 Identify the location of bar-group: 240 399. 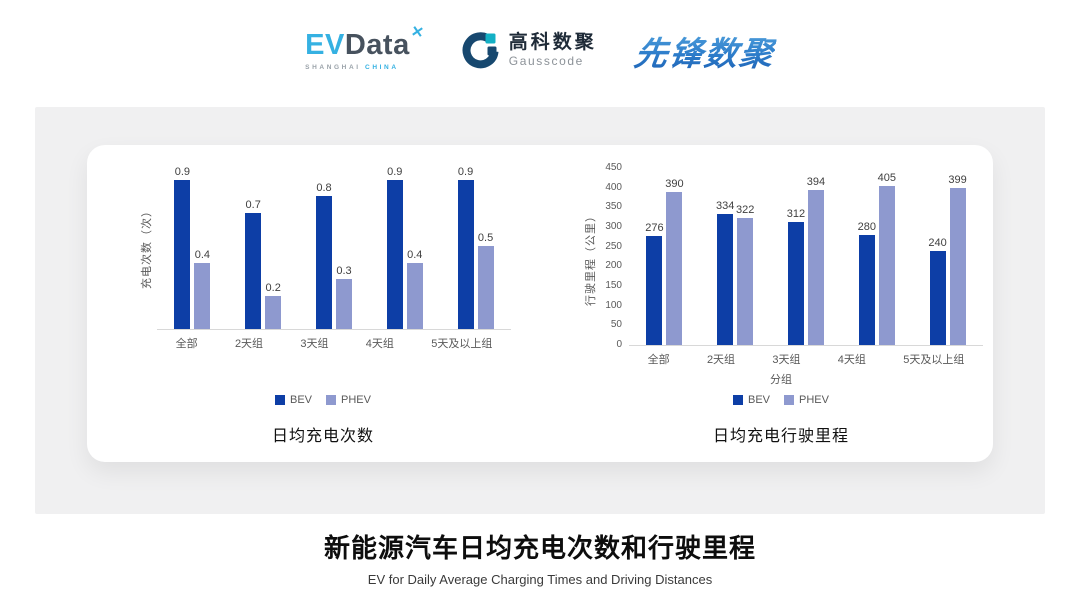
(947, 257).